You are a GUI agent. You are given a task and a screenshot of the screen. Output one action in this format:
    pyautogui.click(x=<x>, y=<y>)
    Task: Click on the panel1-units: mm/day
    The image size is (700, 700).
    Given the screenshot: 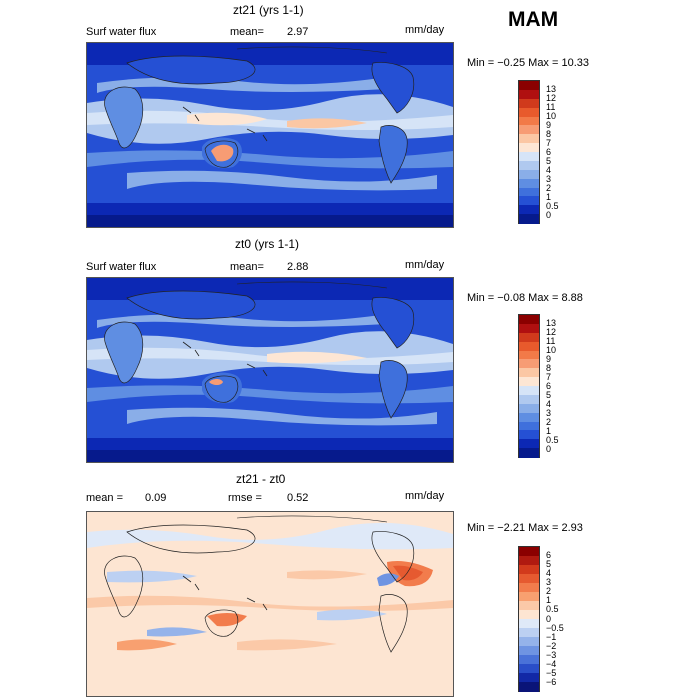 What is the action you would take?
    pyautogui.click(x=425, y=30)
    